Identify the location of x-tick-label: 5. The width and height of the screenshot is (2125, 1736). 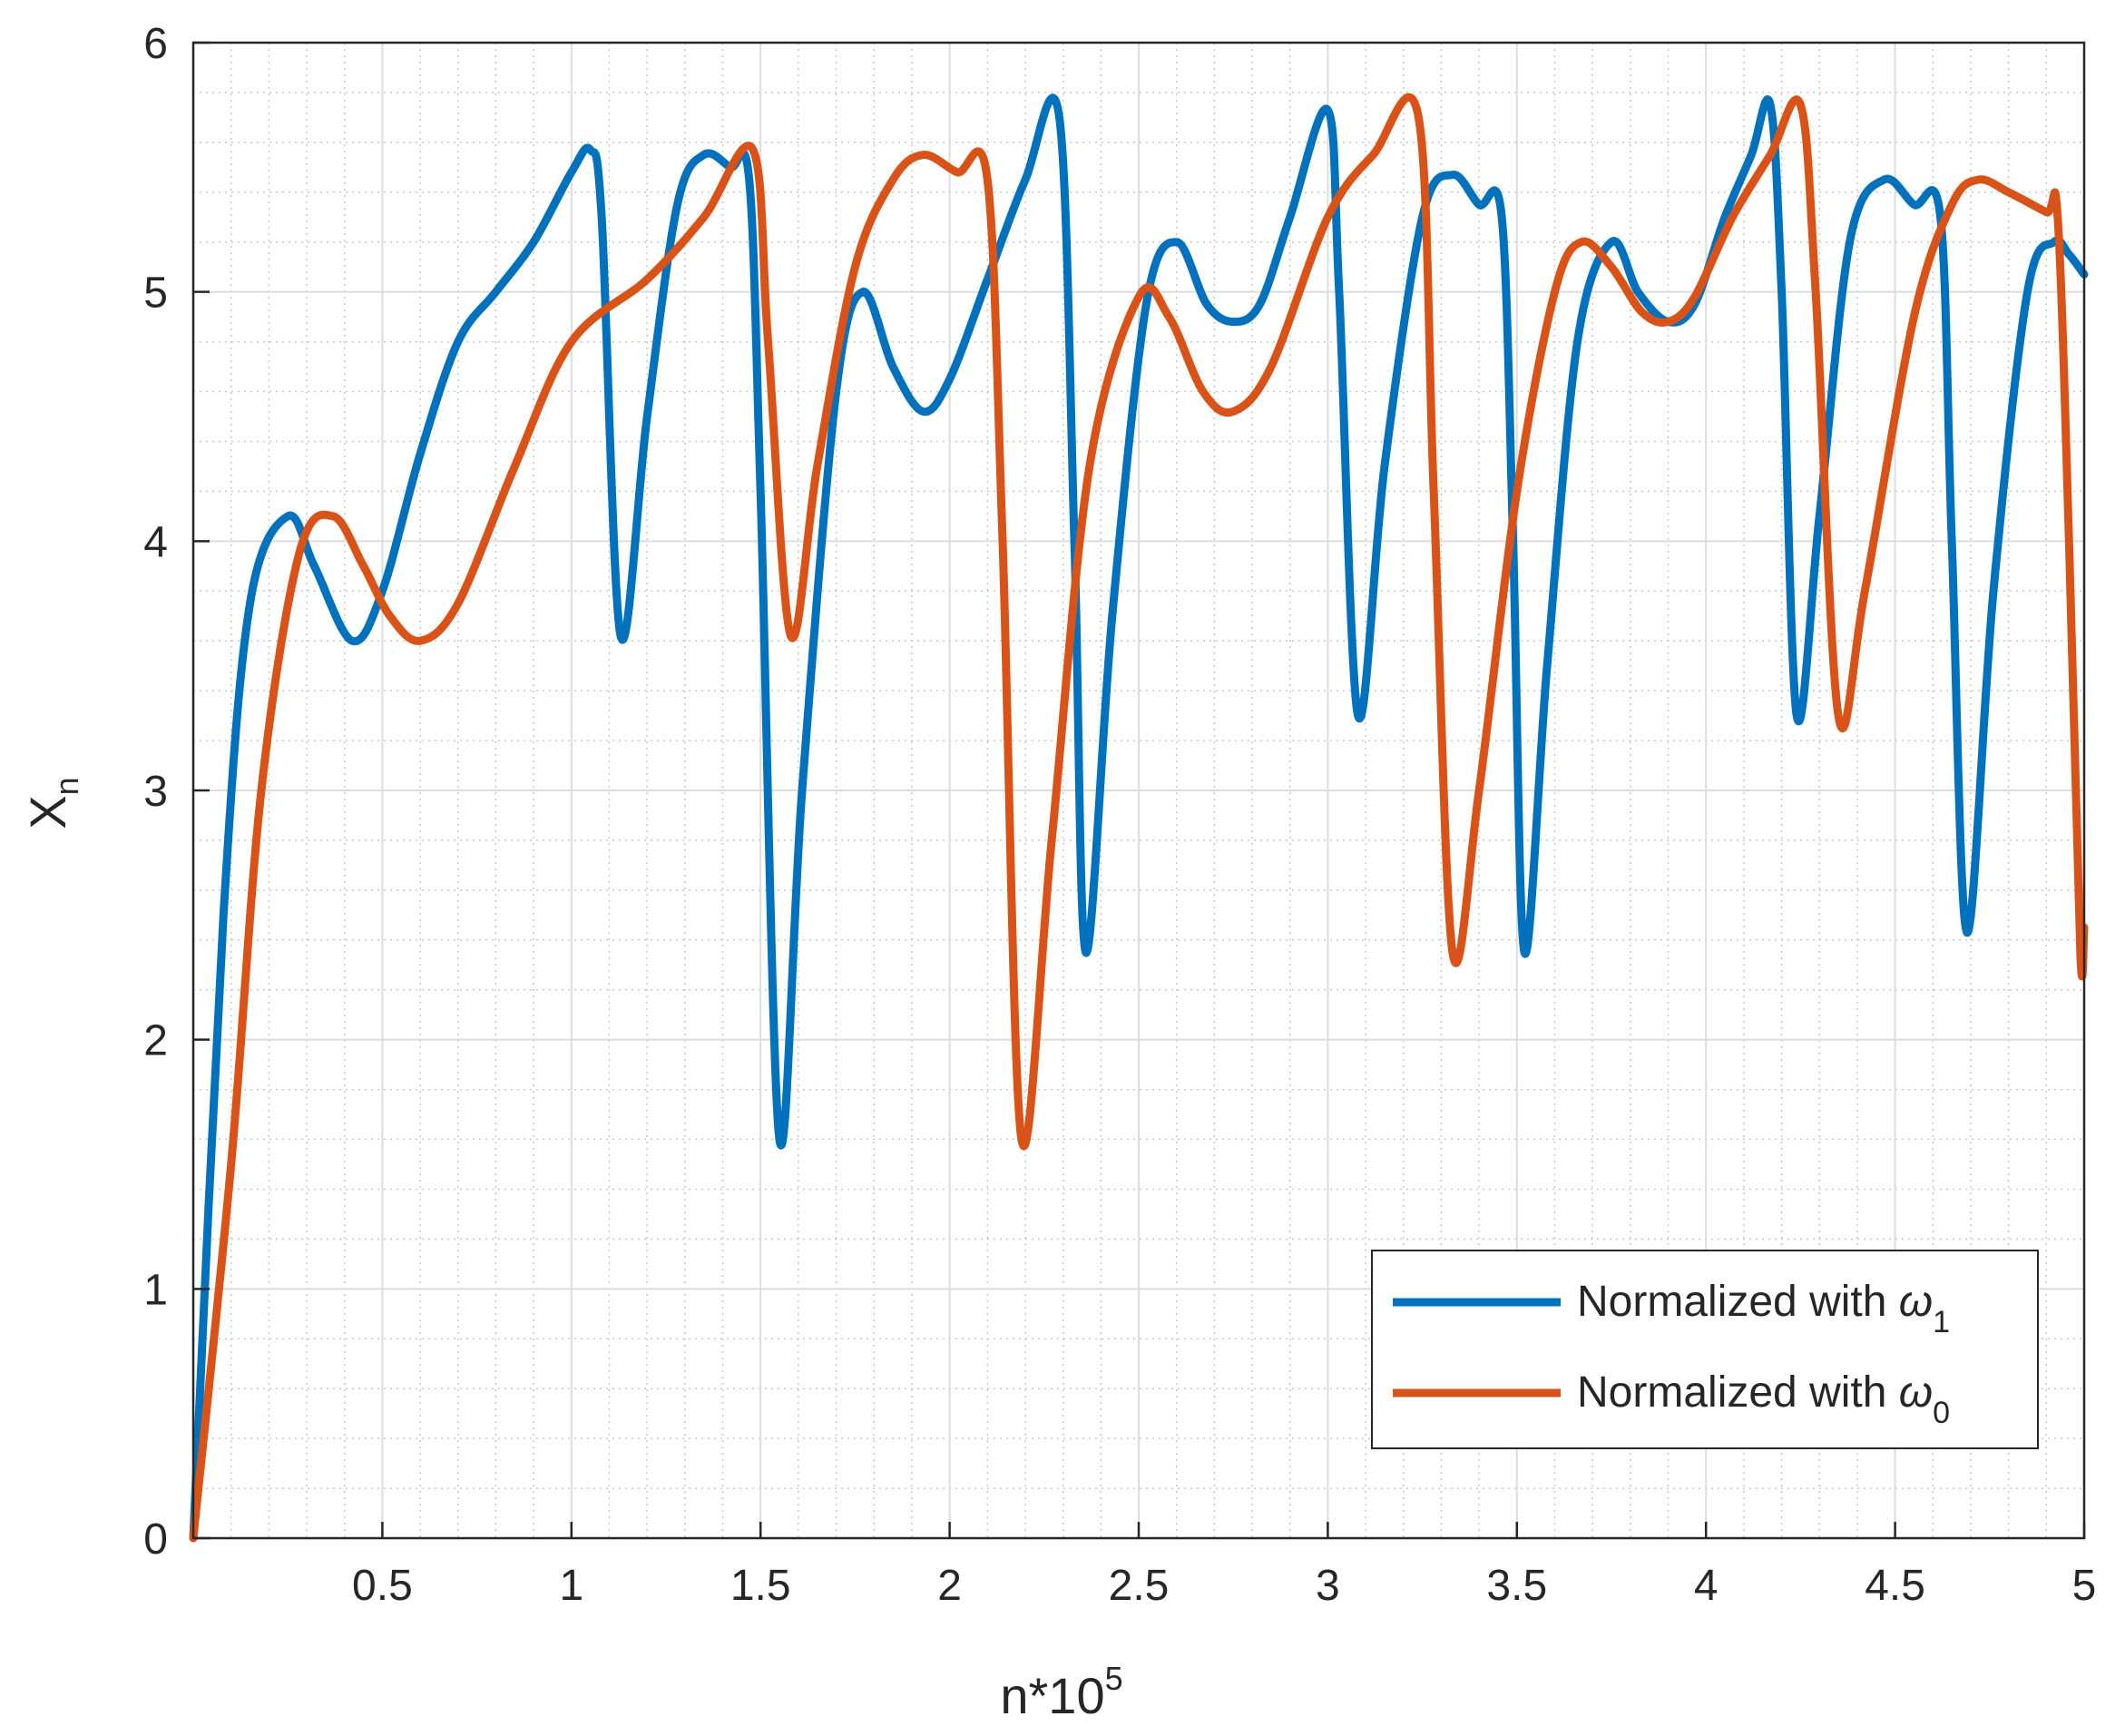
(2084, 1586).